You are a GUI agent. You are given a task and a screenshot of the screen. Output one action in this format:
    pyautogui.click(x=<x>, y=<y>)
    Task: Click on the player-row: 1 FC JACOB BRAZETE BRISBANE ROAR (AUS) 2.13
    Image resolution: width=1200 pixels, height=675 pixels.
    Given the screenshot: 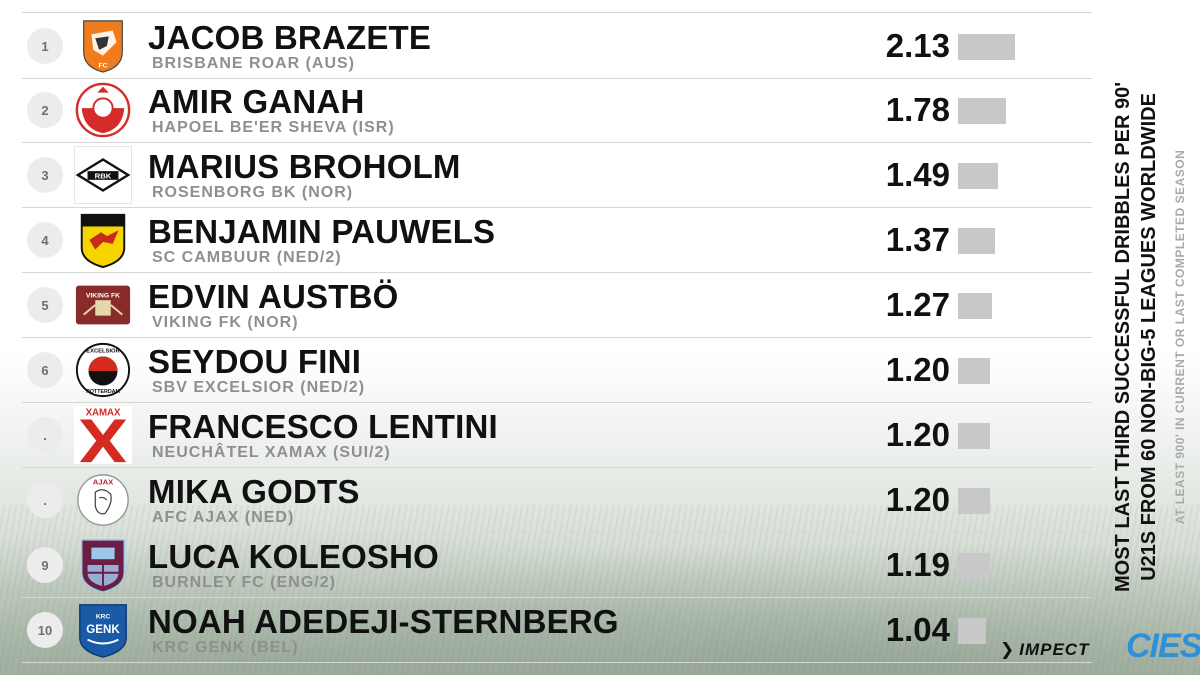 What is the action you would take?
    pyautogui.click(x=557, y=45)
    